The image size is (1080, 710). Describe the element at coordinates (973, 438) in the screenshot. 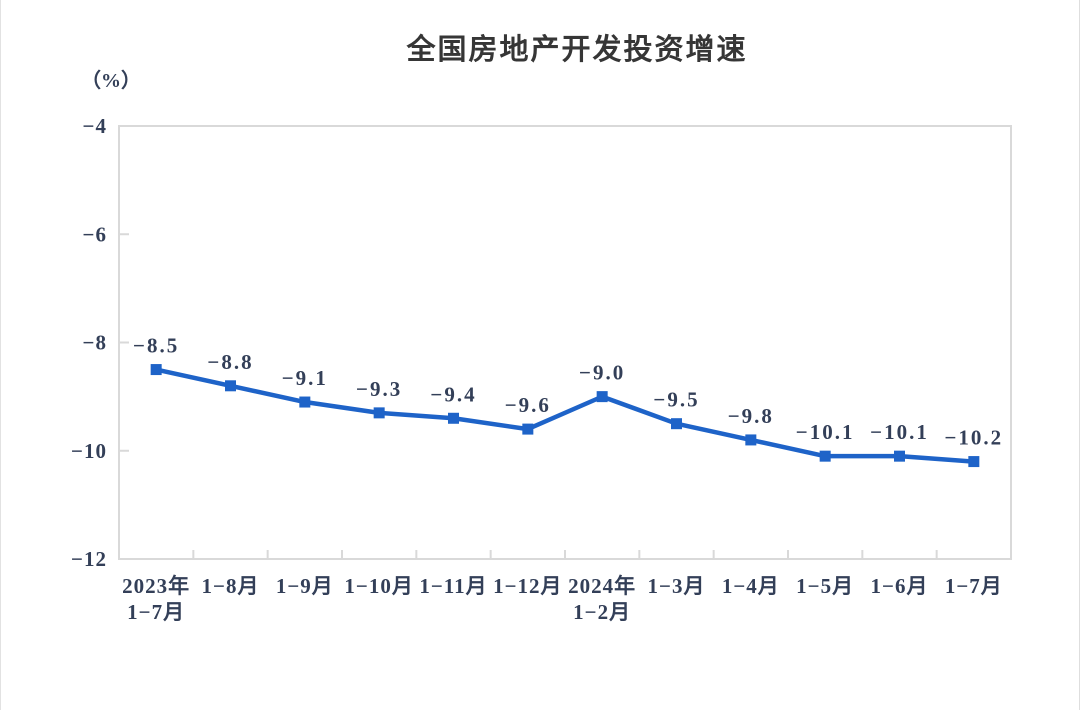

I see `data-point-label: −10.2` at that location.